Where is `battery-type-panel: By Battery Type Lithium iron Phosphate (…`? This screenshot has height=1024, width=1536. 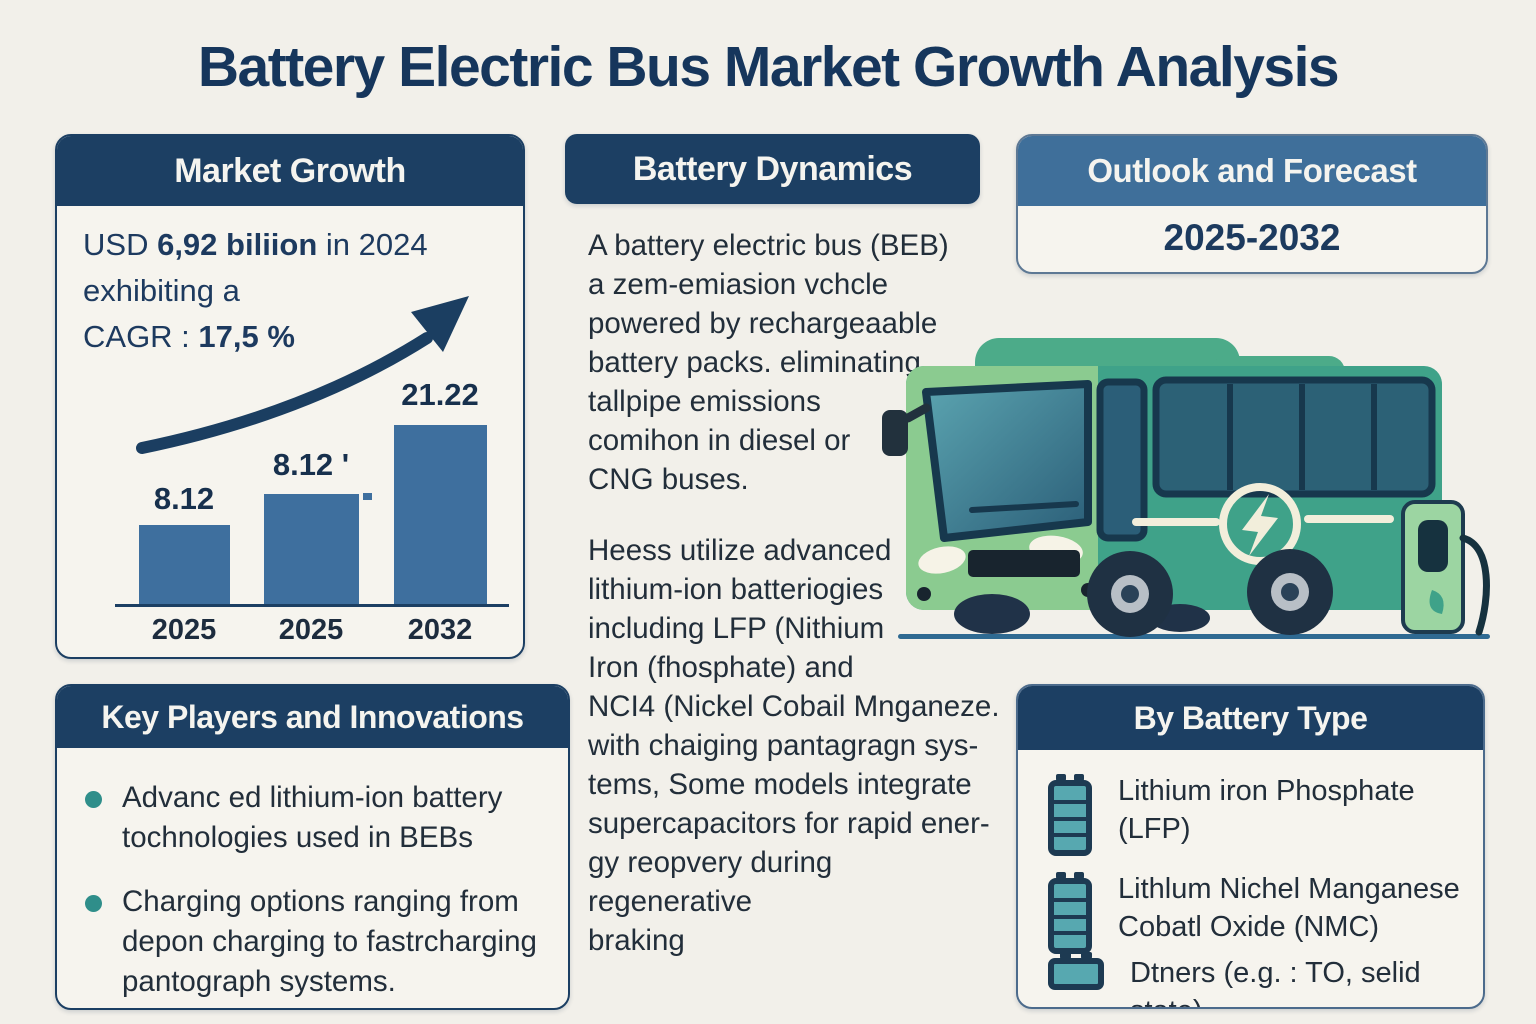 battery-type-panel: By Battery Type Lithium iron Phosphate (… is located at coordinates (1250, 846).